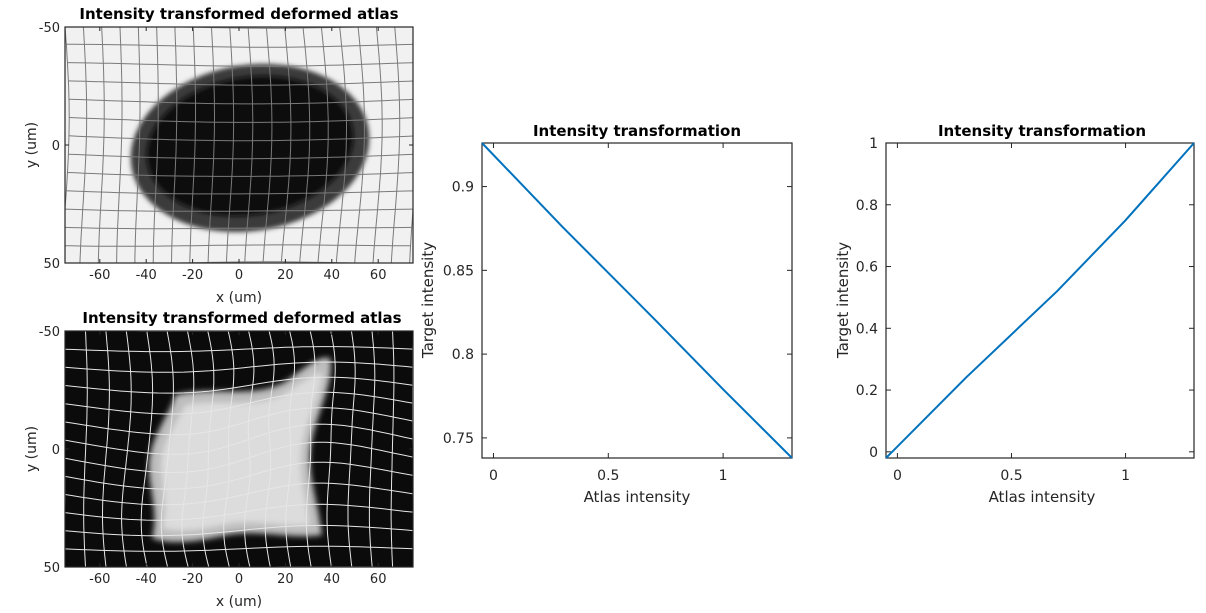 The width and height of the screenshot is (1206, 613). What do you see at coordinates (463, 188) in the screenshot?
I see `panel-c-ytick-label: 0.9` at bounding box center [463, 188].